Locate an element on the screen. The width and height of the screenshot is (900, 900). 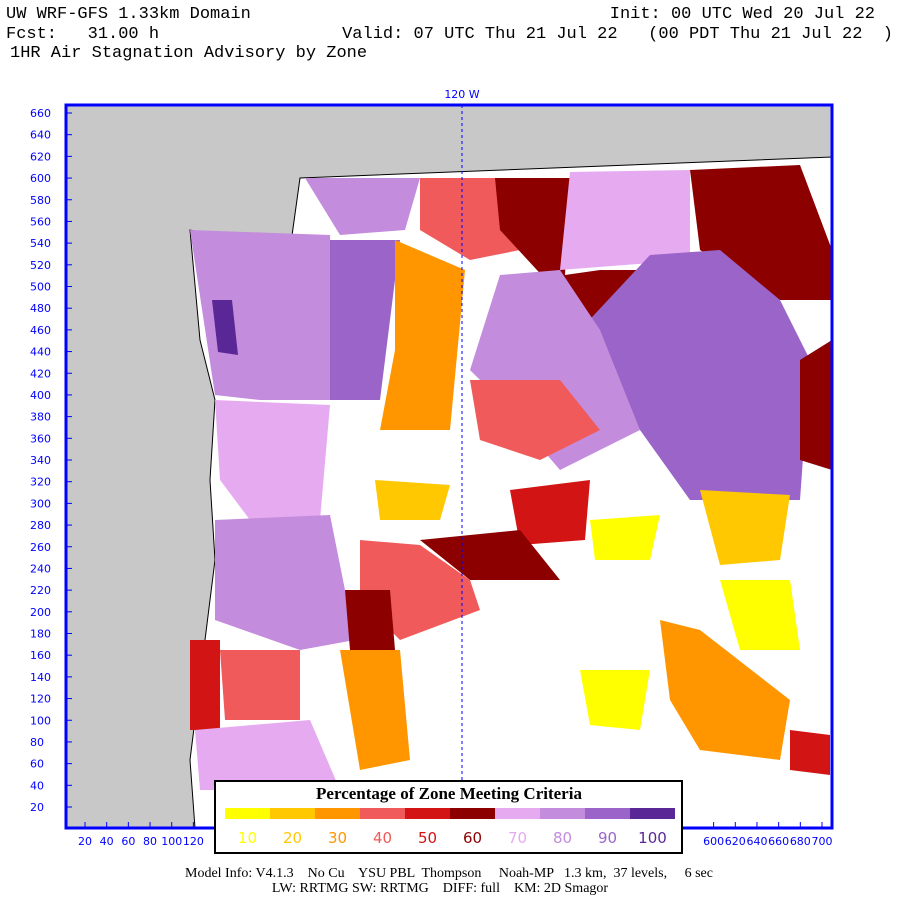
y-tick-label: 440 is located at coordinates (40, 352).